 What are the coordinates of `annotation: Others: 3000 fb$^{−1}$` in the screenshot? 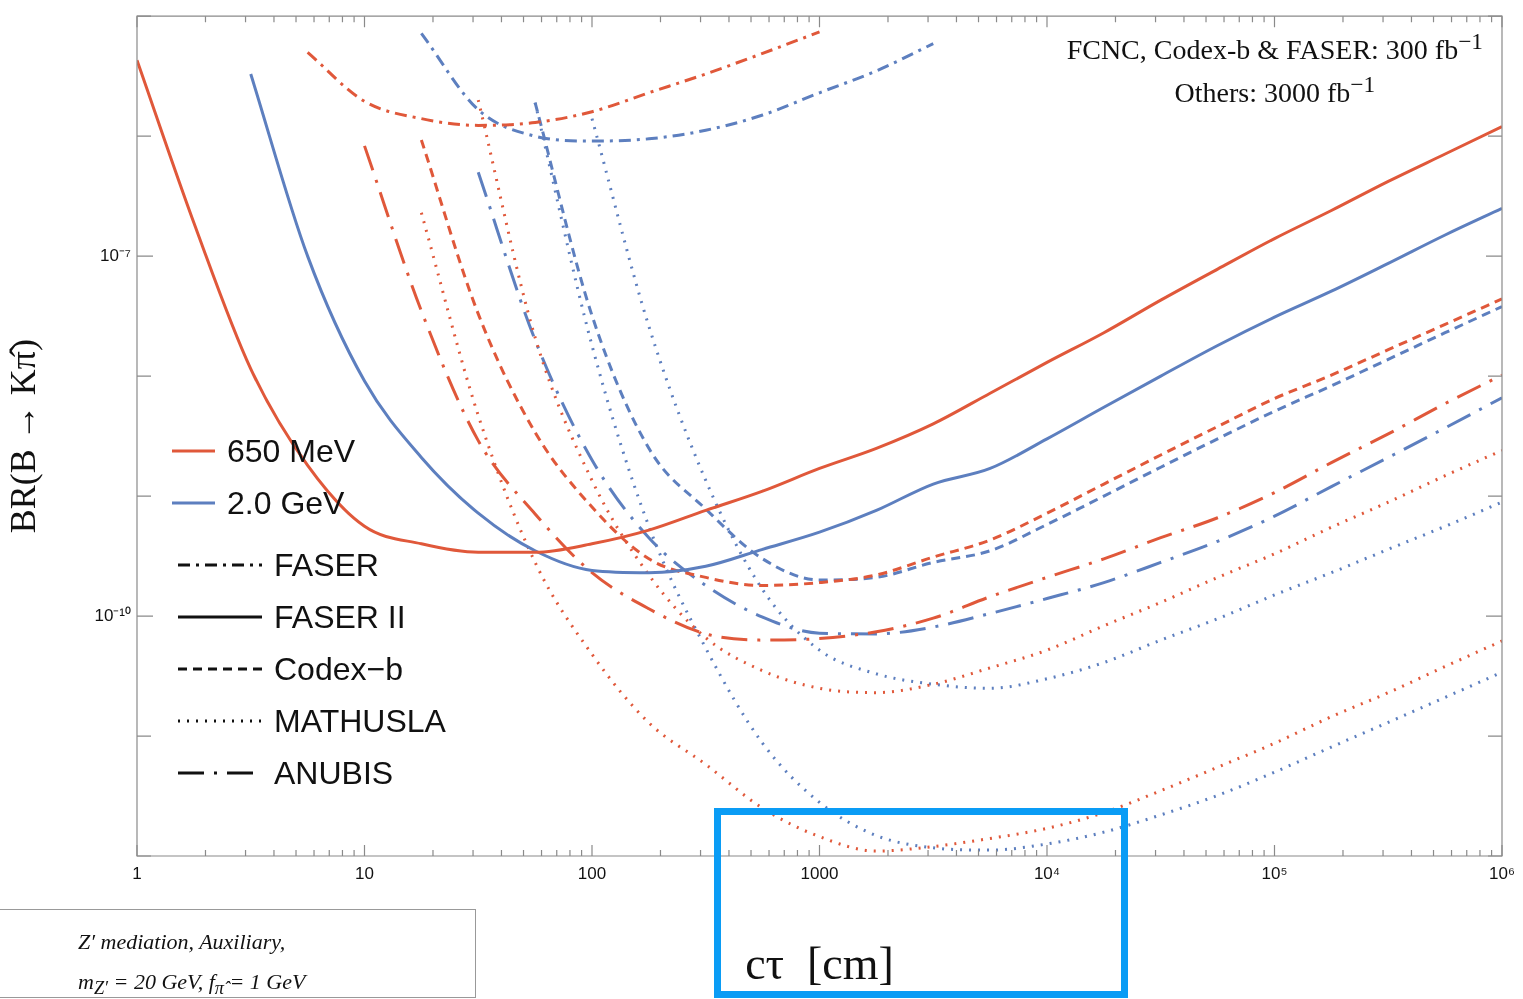 It's located at (1275, 90).